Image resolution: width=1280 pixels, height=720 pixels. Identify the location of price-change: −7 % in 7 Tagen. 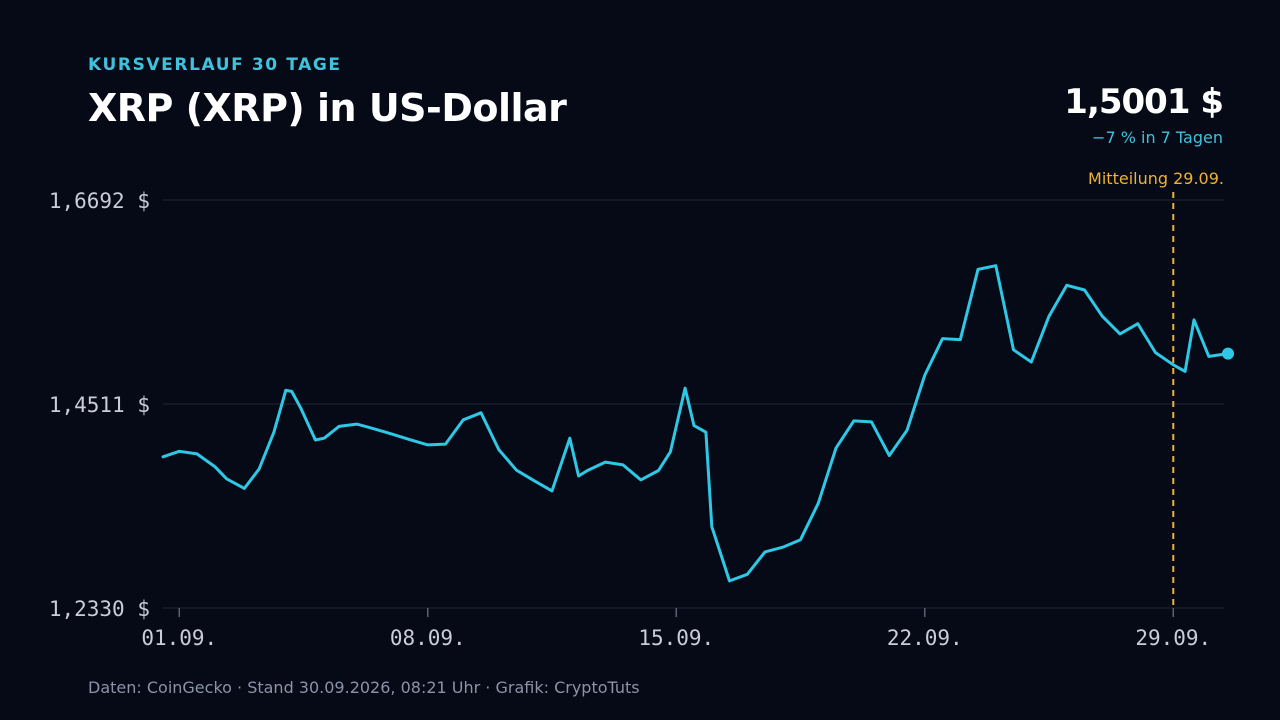
(1157, 137).